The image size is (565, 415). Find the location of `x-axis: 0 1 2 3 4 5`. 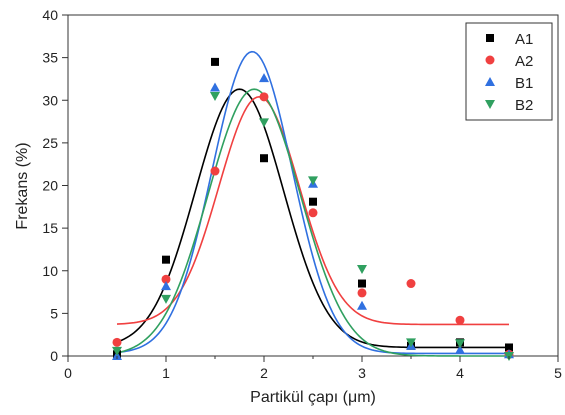

x-axis: 0 1 2 3 4 5 is located at coordinates (313, 368).